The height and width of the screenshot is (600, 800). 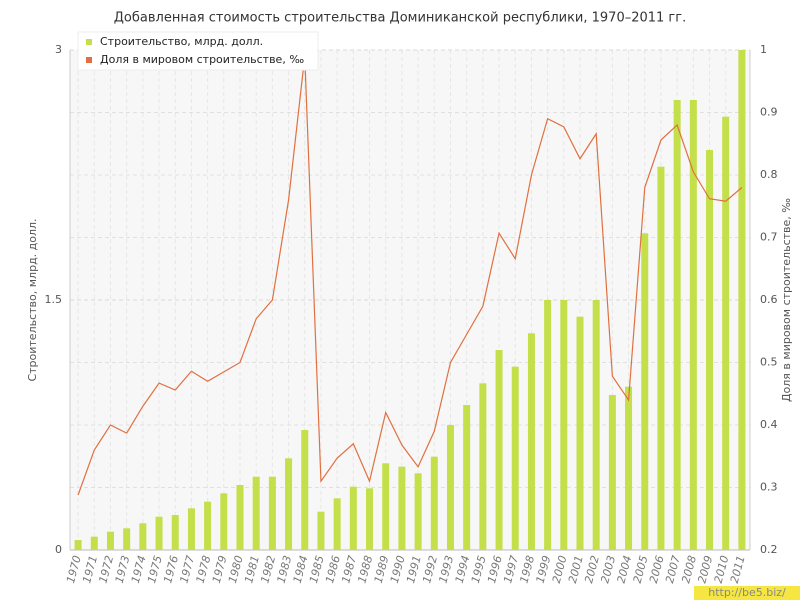 I want to click on y2-tick-label: 0.9, so click(x=769, y=112).